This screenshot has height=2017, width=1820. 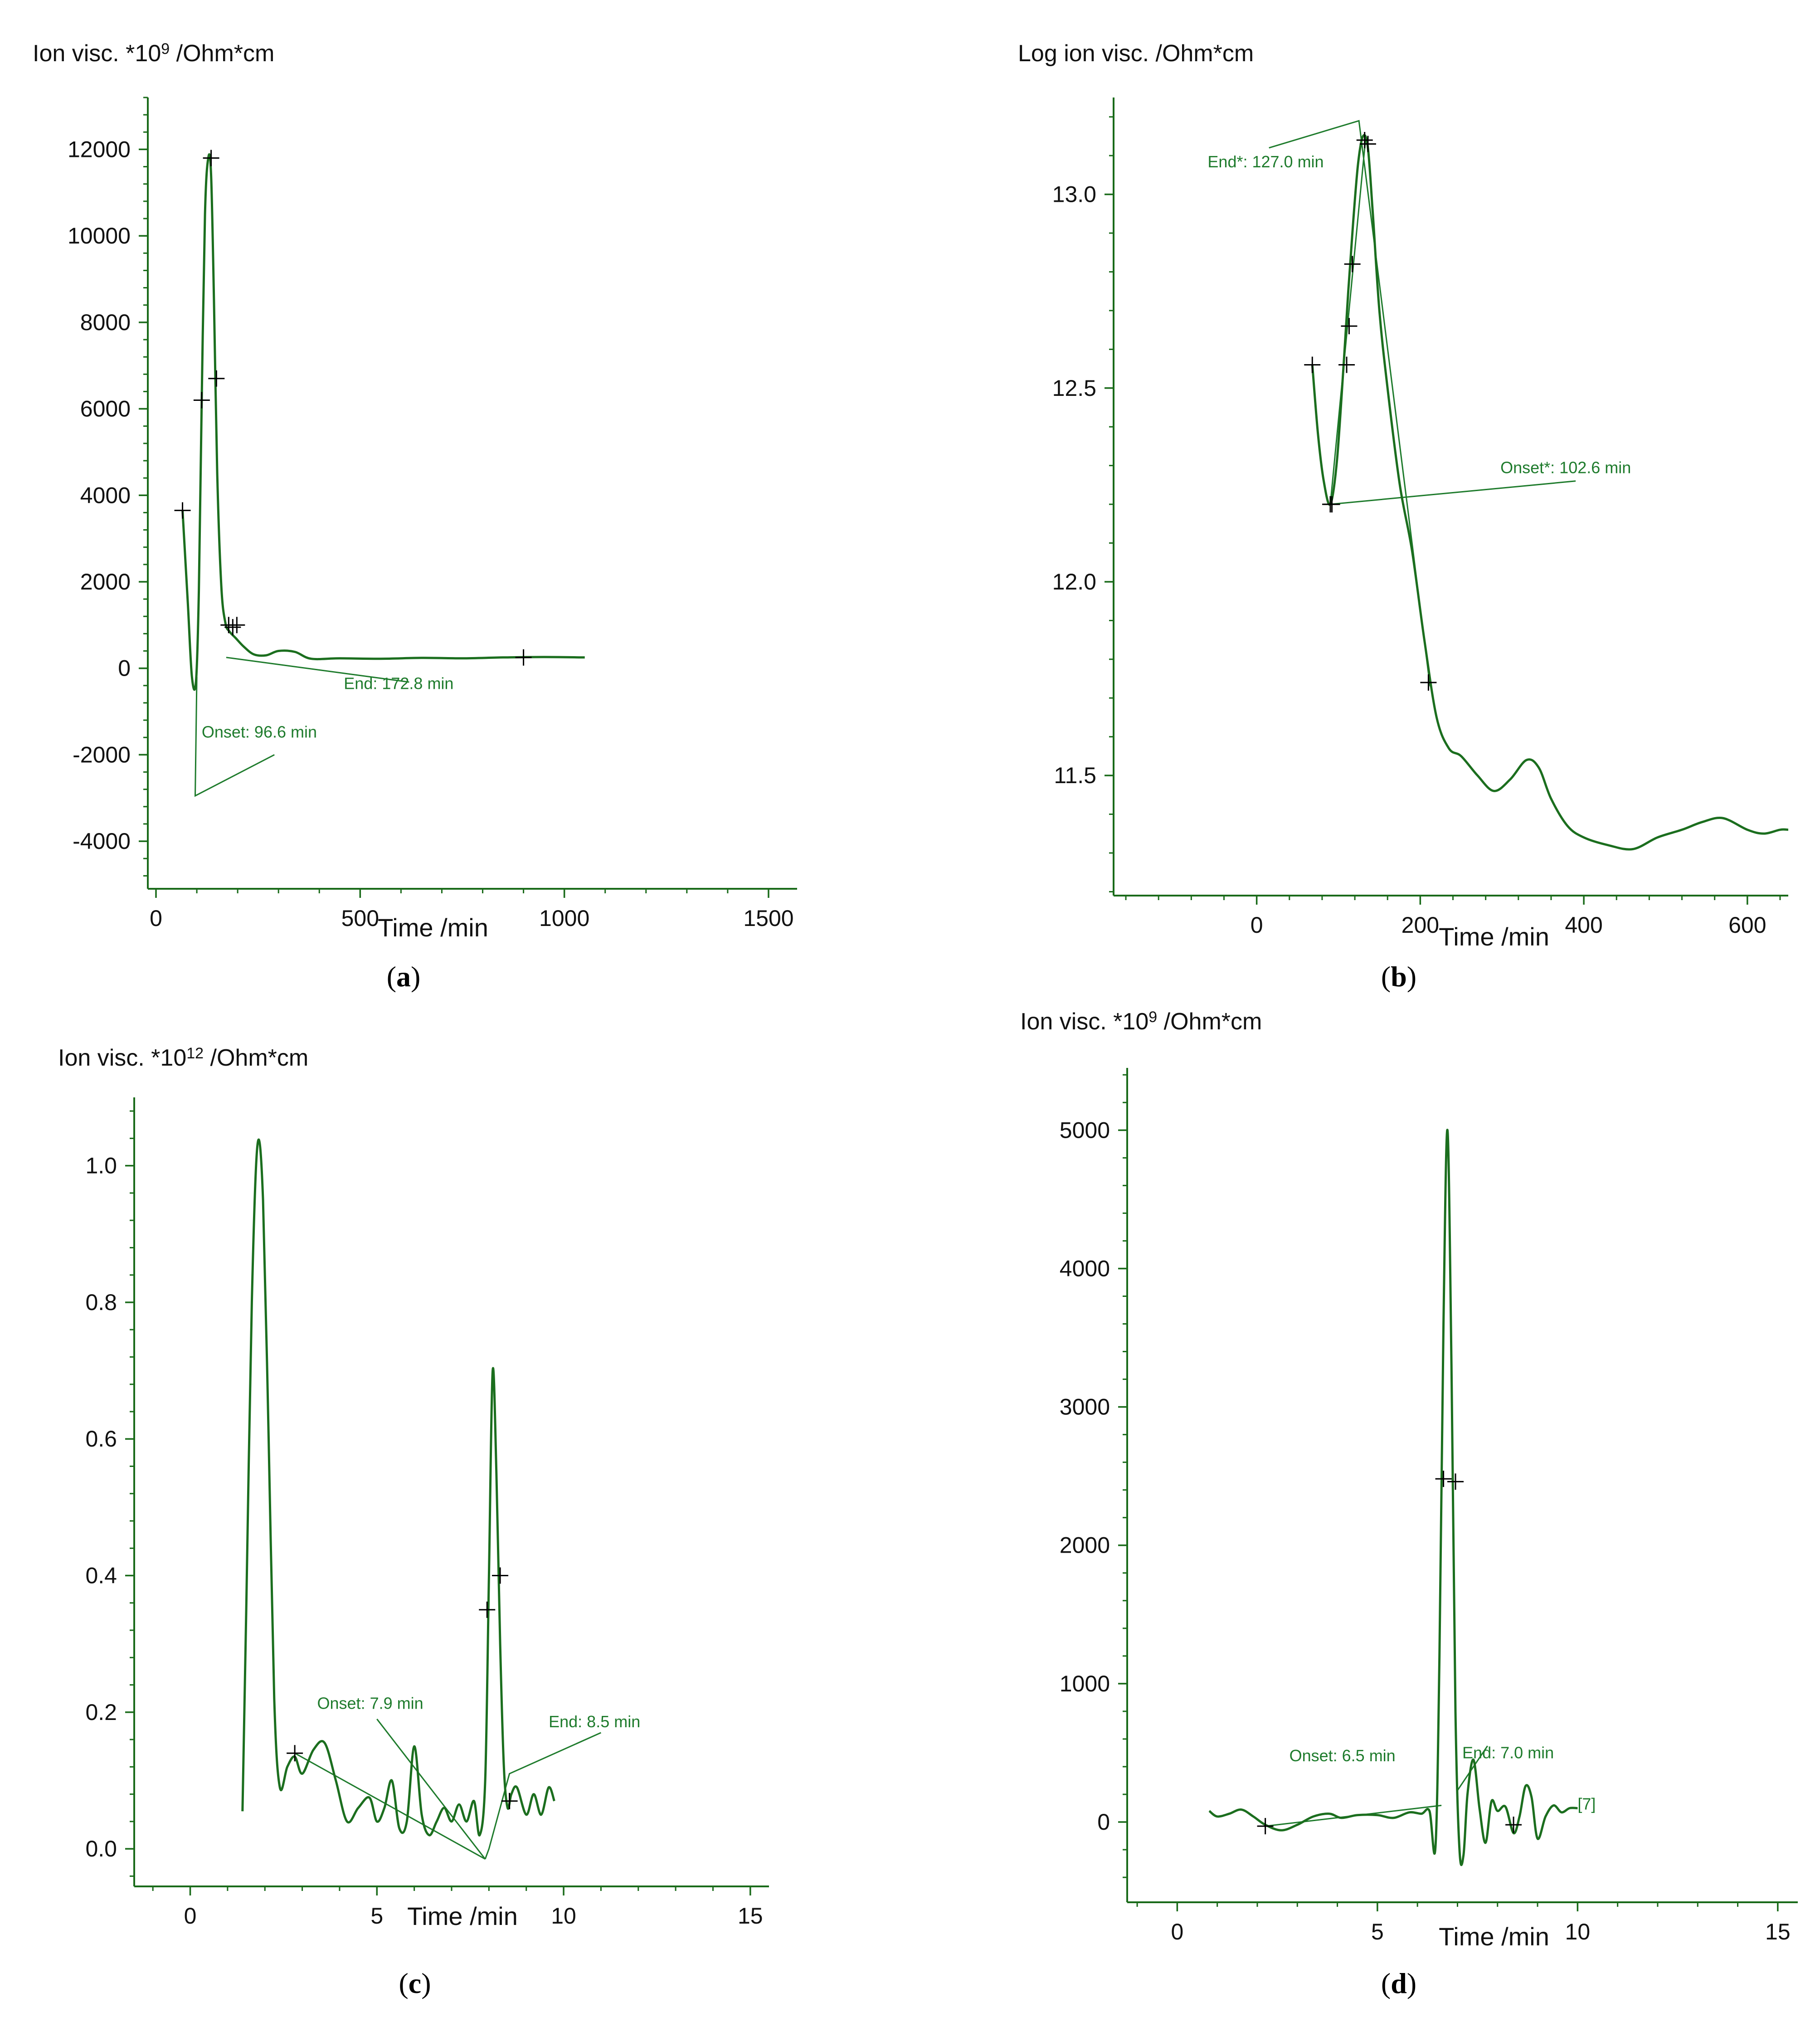 I want to click on y-tick-label: 13.0, so click(x=1074, y=194).